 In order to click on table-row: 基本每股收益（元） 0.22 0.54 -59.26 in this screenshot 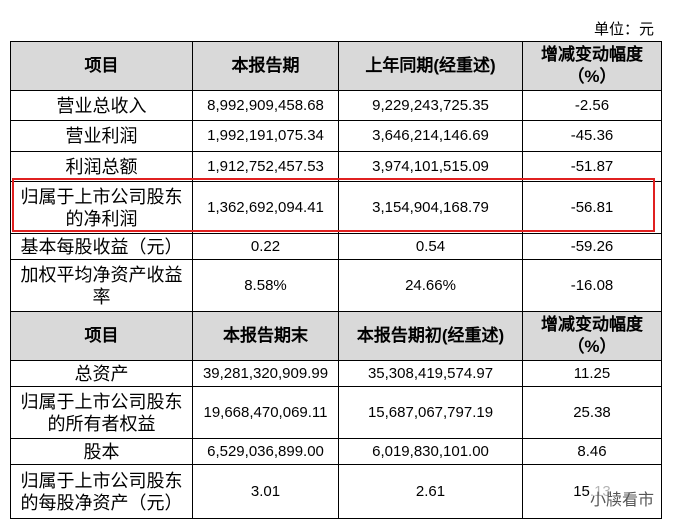, I will do `click(336, 246)`.